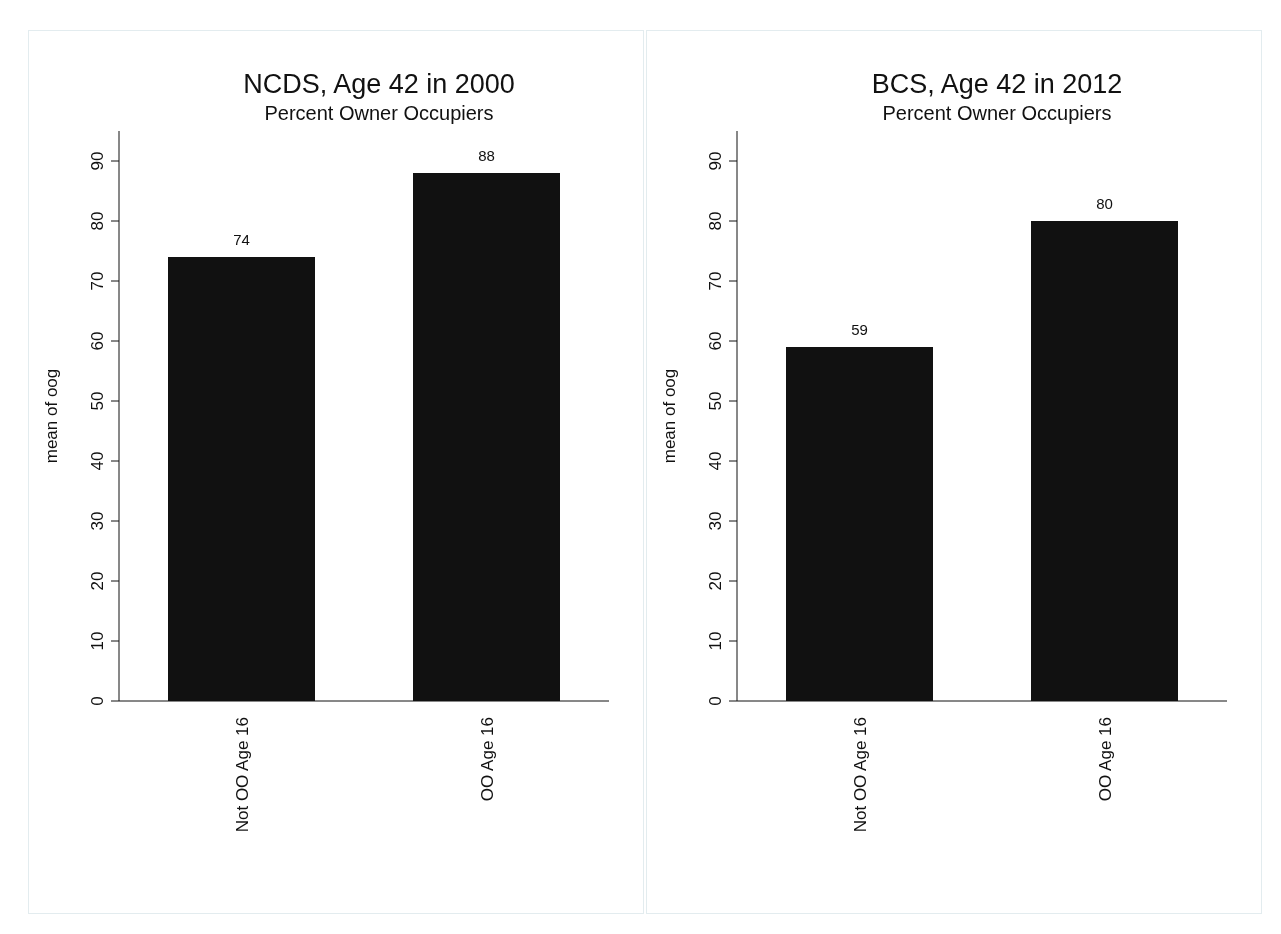  I want to click on data-label: 59, so click(859, 329).